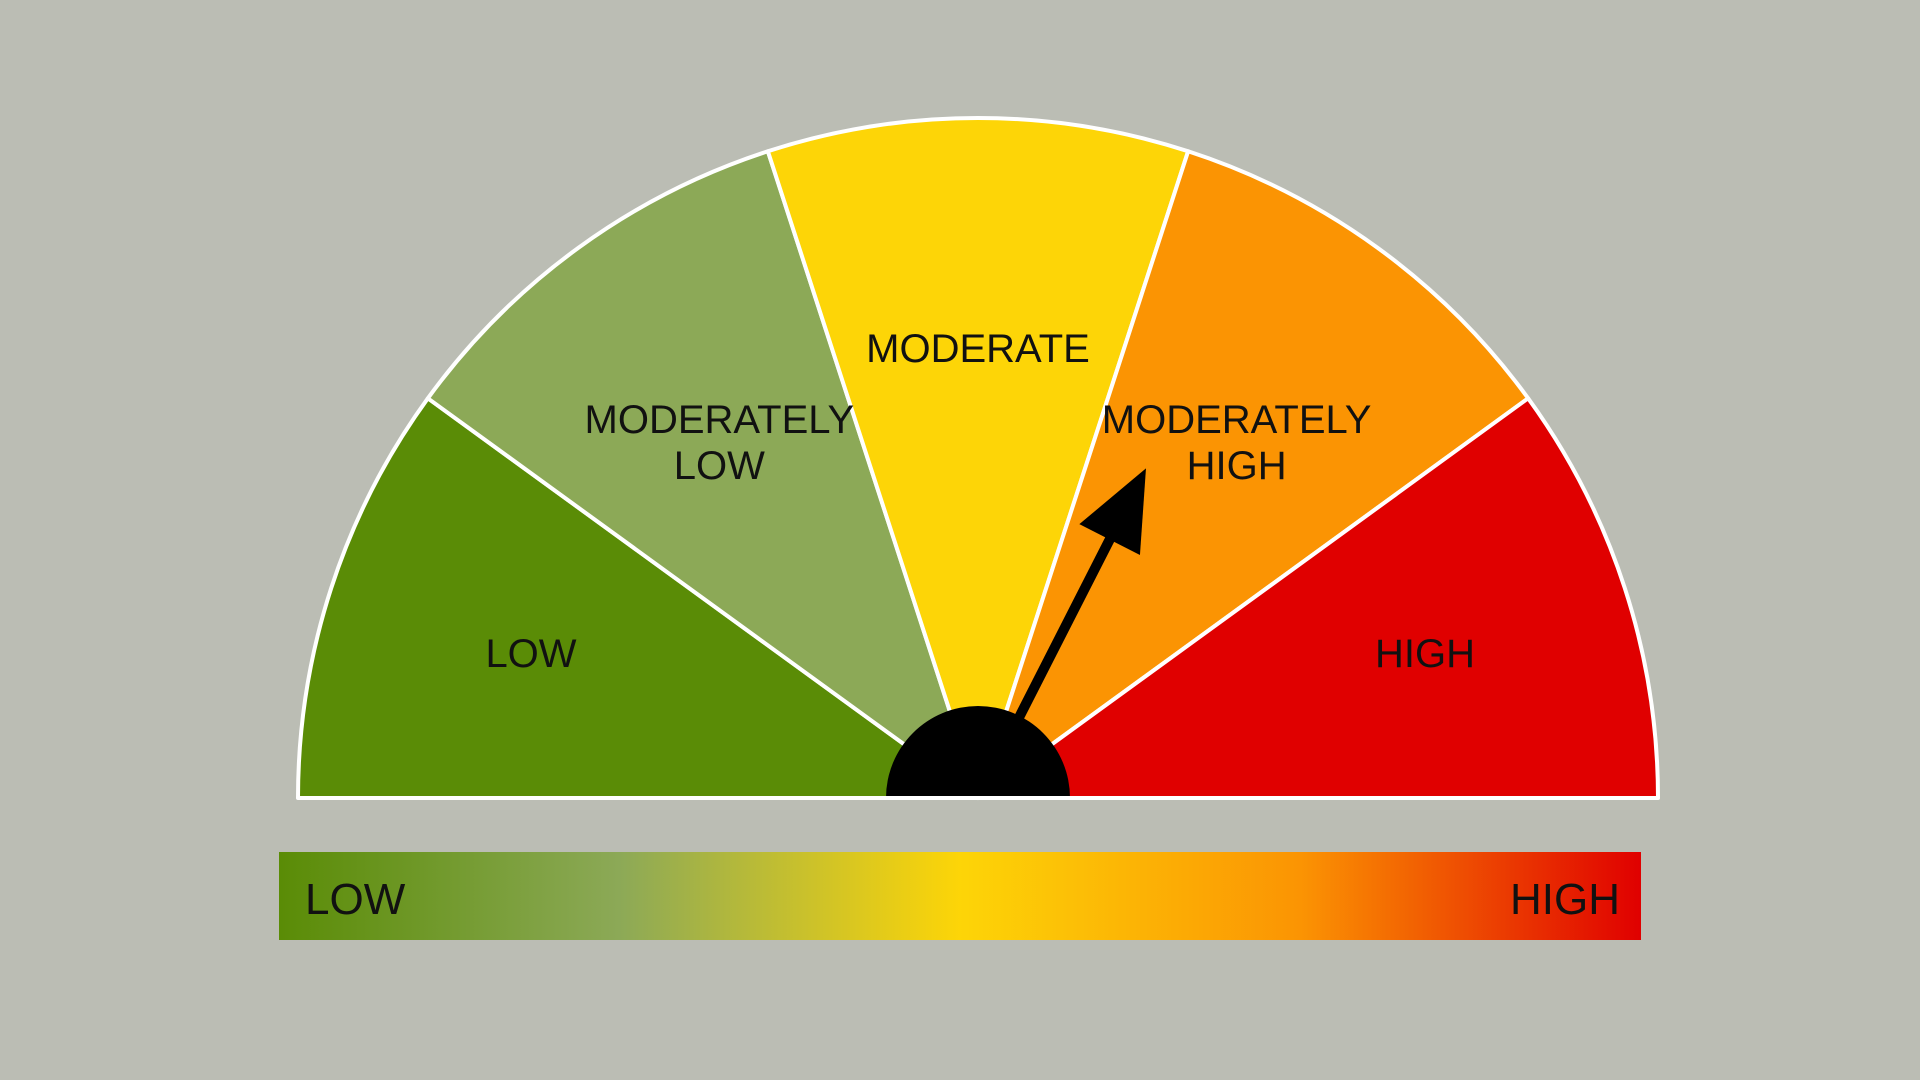 The image size is (1920, 1080). I want to click on gauge-needle, so click(1077, 598).